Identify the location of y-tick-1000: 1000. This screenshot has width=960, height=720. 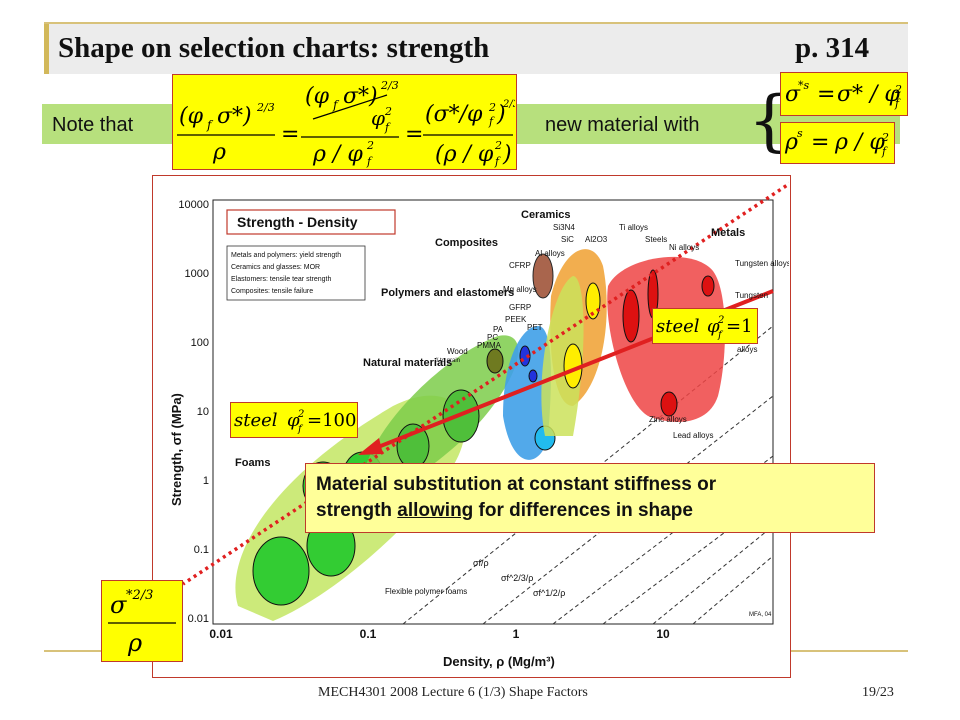
(197, 274).